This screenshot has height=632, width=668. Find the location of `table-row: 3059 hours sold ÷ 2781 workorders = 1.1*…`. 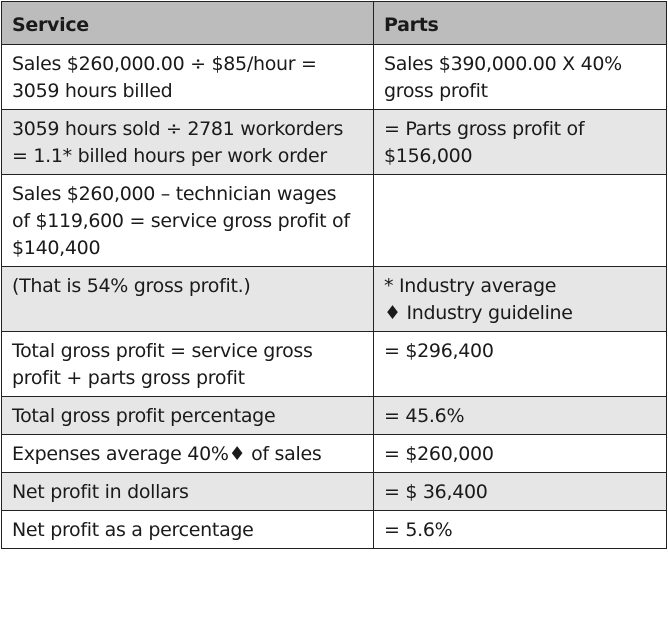

table-row: 3059 hours sold ÷ 2781 workorders = 1.1*… is located at coordinates (334, 142).